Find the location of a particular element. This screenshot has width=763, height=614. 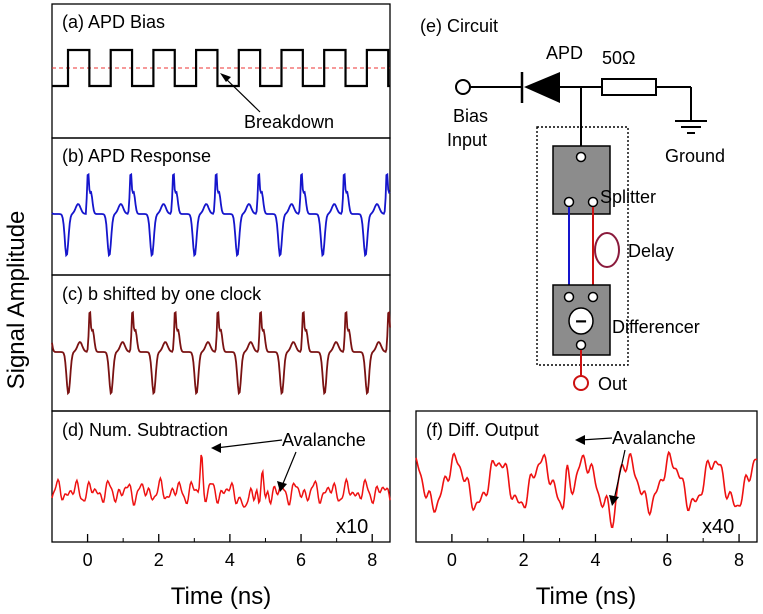

minus-node-icon is located at coordinates (581, 321).